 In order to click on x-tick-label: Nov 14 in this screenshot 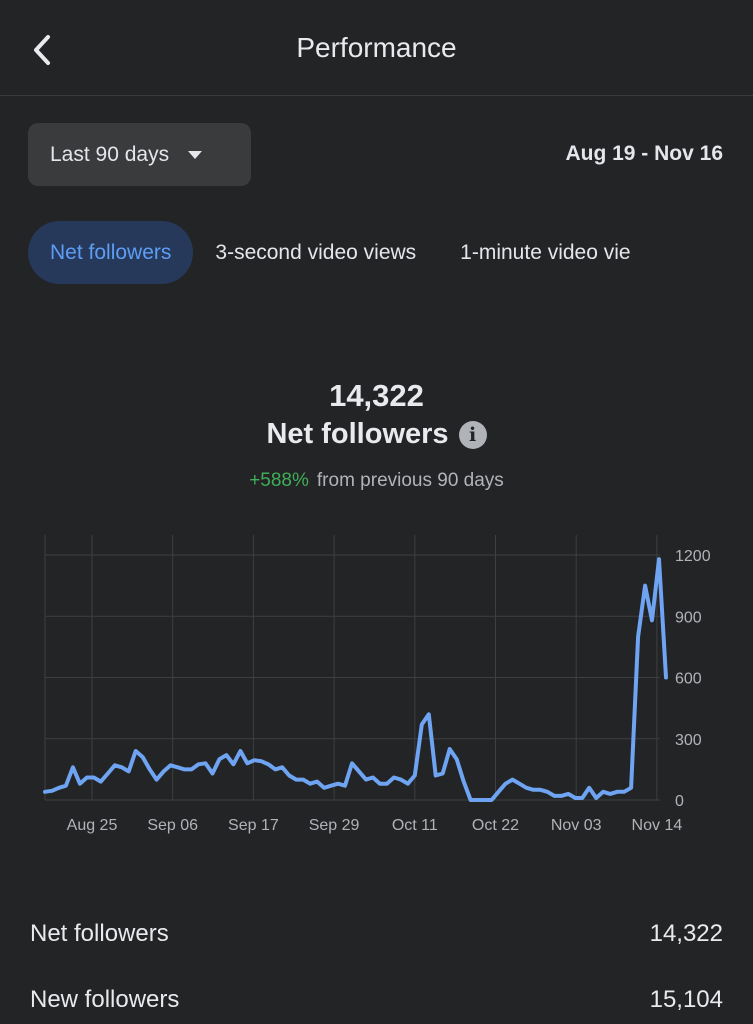, I will do `click(657, 825)`.